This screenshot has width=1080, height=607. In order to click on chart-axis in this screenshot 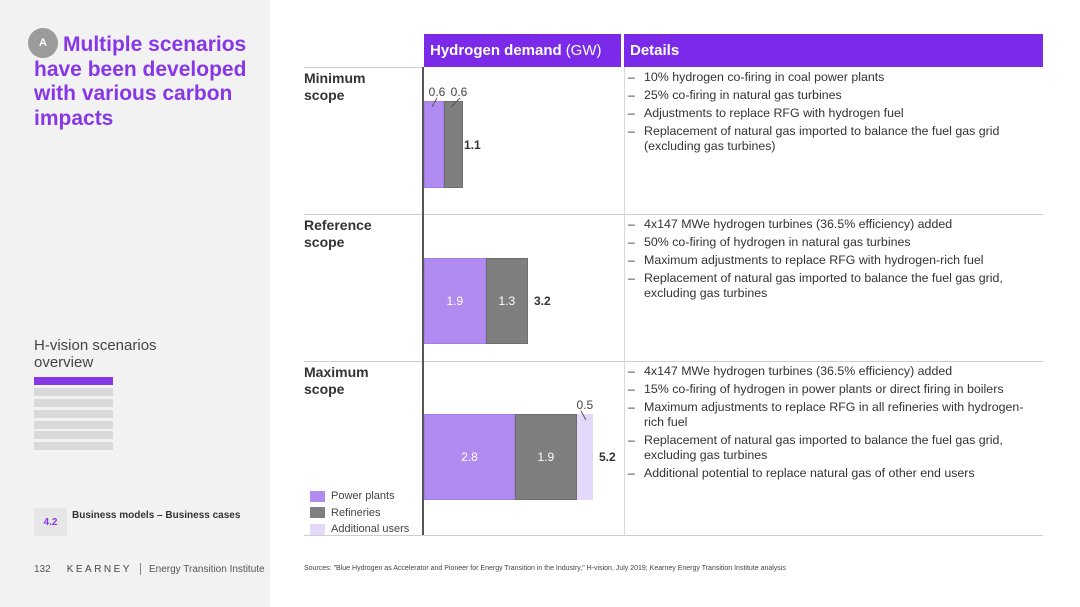, I will do `click(423, 301)`.